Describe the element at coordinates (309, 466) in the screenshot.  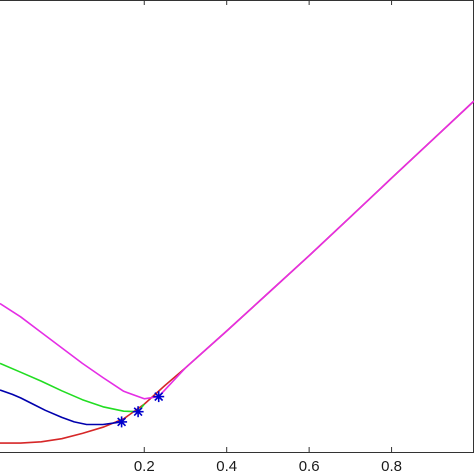
I see `x-tick-label: 0.6` at that location.